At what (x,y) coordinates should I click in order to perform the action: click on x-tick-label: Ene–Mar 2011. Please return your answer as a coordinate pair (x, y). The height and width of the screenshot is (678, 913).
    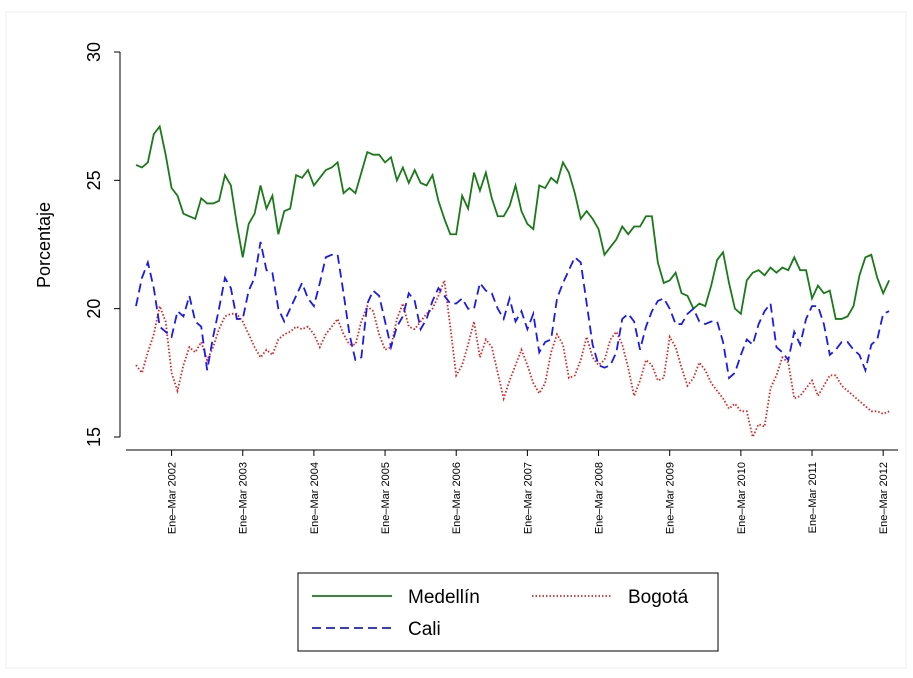
    Looking at the image, I should click on (813, 497).